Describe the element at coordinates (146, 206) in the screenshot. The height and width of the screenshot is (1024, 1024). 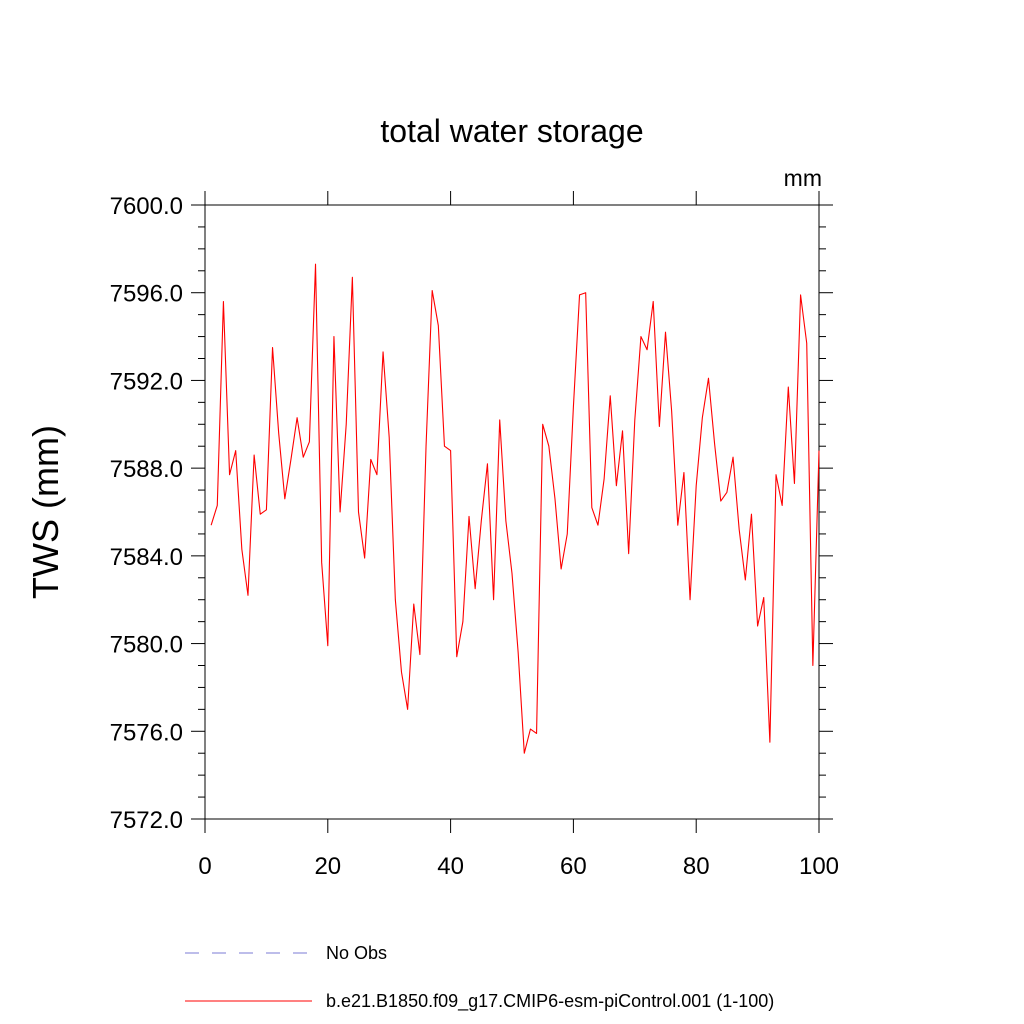
I see `y-tick-label: 7600.0` at that location.